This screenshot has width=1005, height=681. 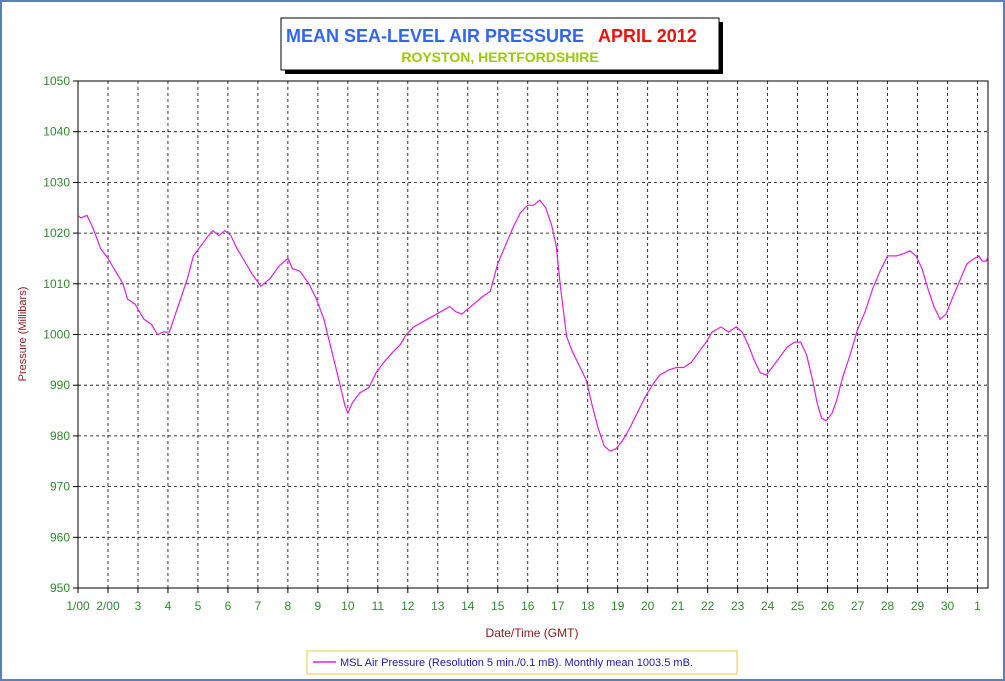 What do you see at coordinates (56, 81) in the screenshot?
I see `y-tick-label: 1050` at bounding box center [56, 81].